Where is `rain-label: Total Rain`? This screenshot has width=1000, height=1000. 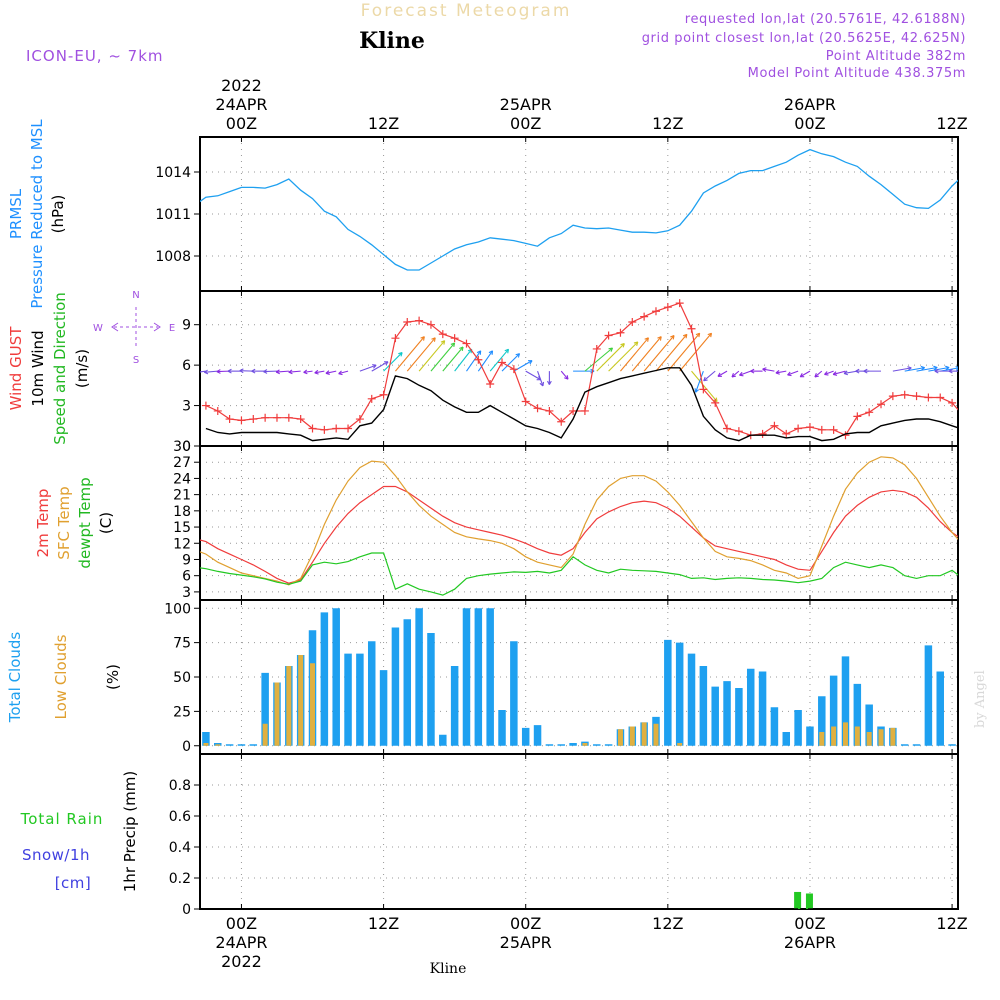
rain-label: Total Rain is located at coordinates (62, 819).